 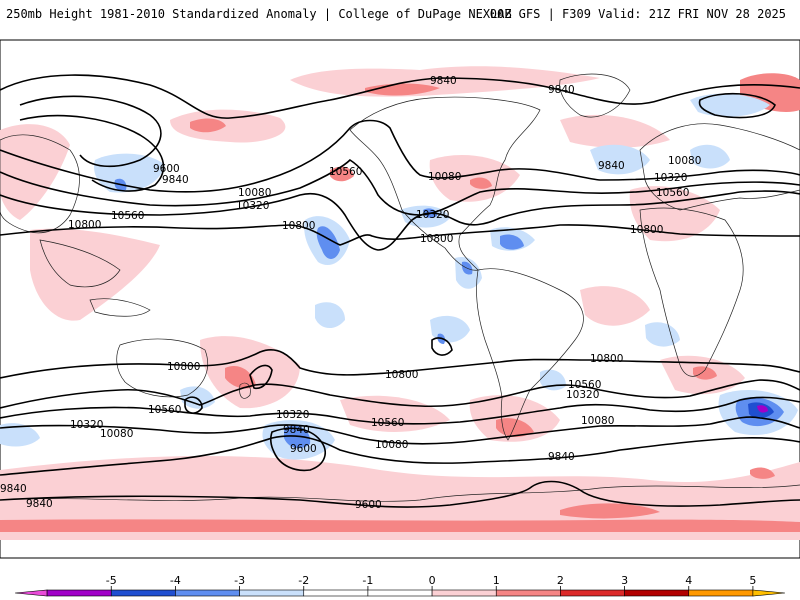 I want to click on asia-coast, so click(x=40, y=184).